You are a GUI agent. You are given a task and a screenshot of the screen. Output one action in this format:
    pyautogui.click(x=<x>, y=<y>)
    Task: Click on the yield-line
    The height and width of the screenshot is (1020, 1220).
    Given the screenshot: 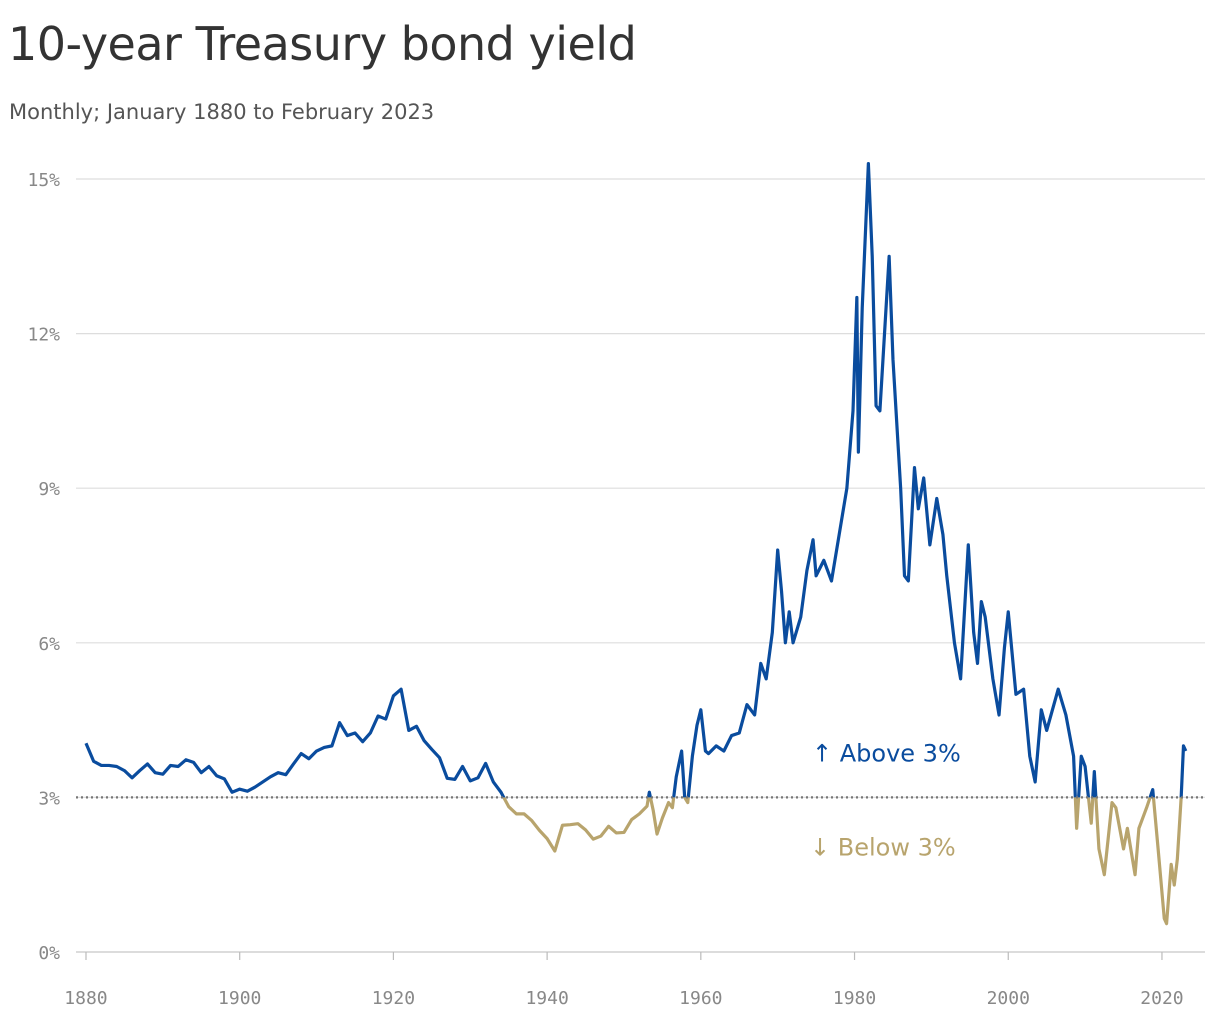 What is the action you would take?
    pyautogui.click(x=842, y=861)
    